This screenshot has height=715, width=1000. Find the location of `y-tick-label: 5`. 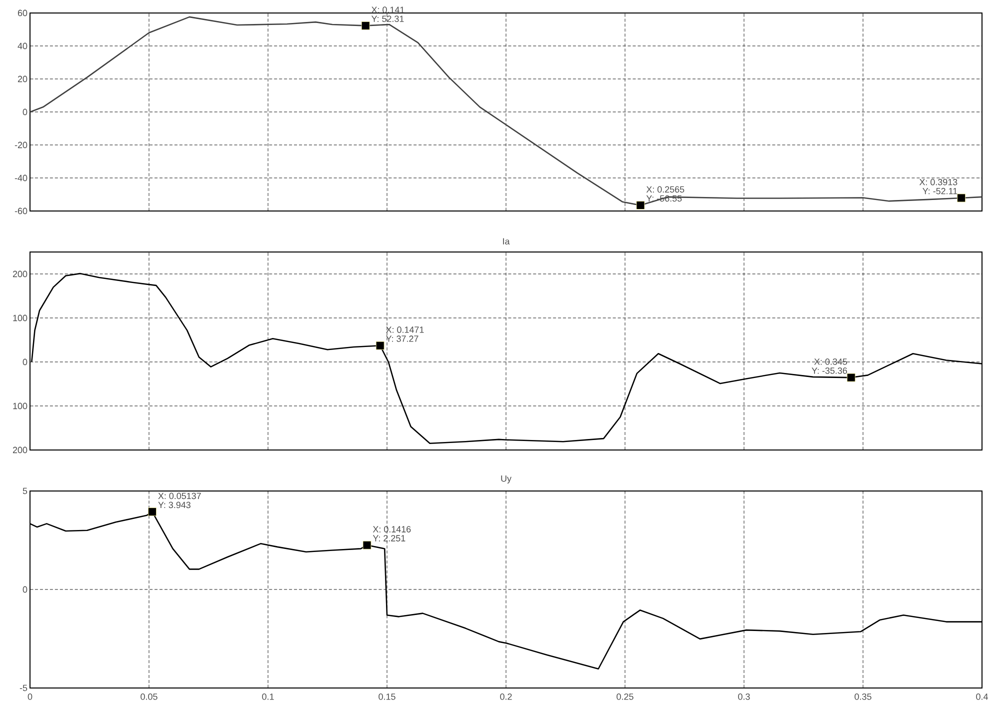

y-tick-label: 5 is located at coordinates (25, 491).